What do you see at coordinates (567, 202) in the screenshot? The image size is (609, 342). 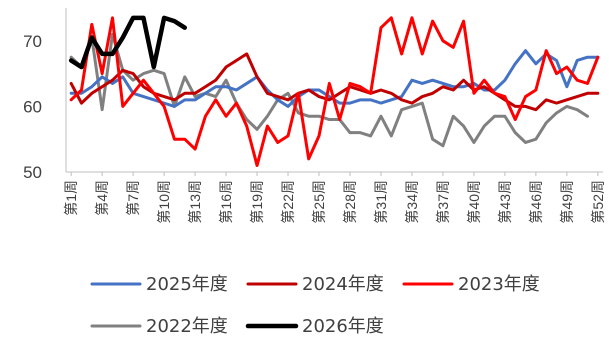 I see `x-tick-label: 第49周` at bounding box center [567, 202].